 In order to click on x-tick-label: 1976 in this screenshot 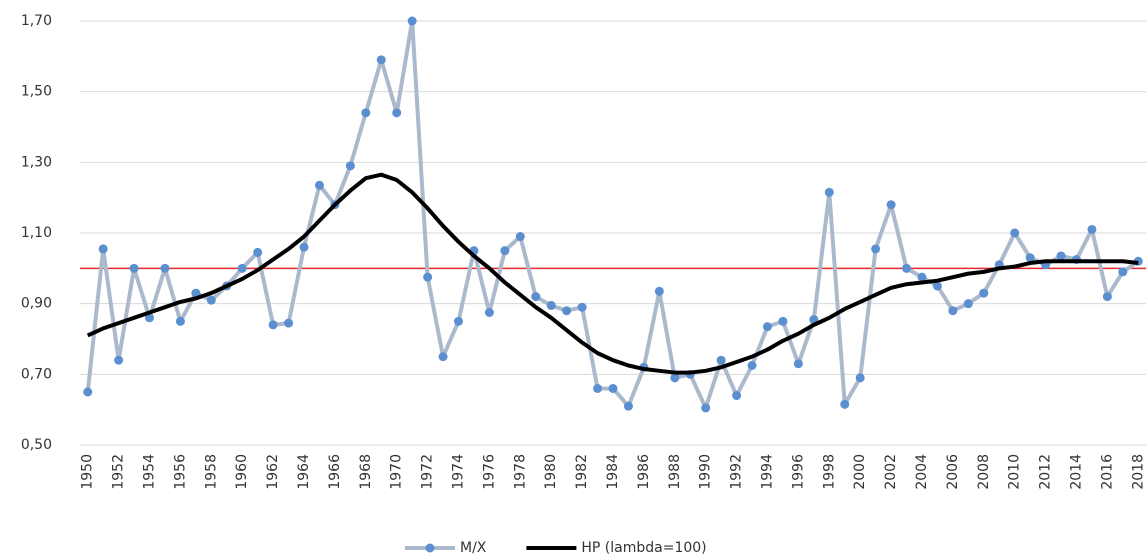, I will do `click(489, 472)`.